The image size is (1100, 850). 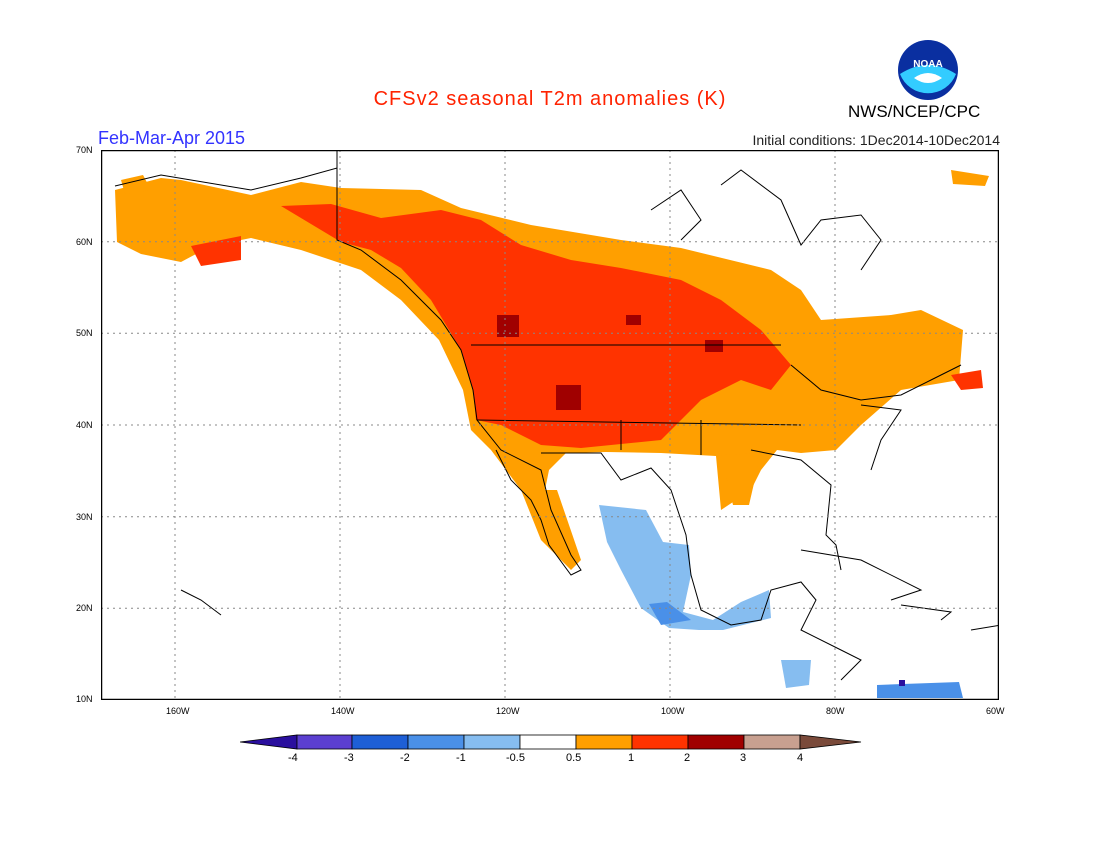 I want to click on cool-anomaly-region, so click(x=781, y=601).